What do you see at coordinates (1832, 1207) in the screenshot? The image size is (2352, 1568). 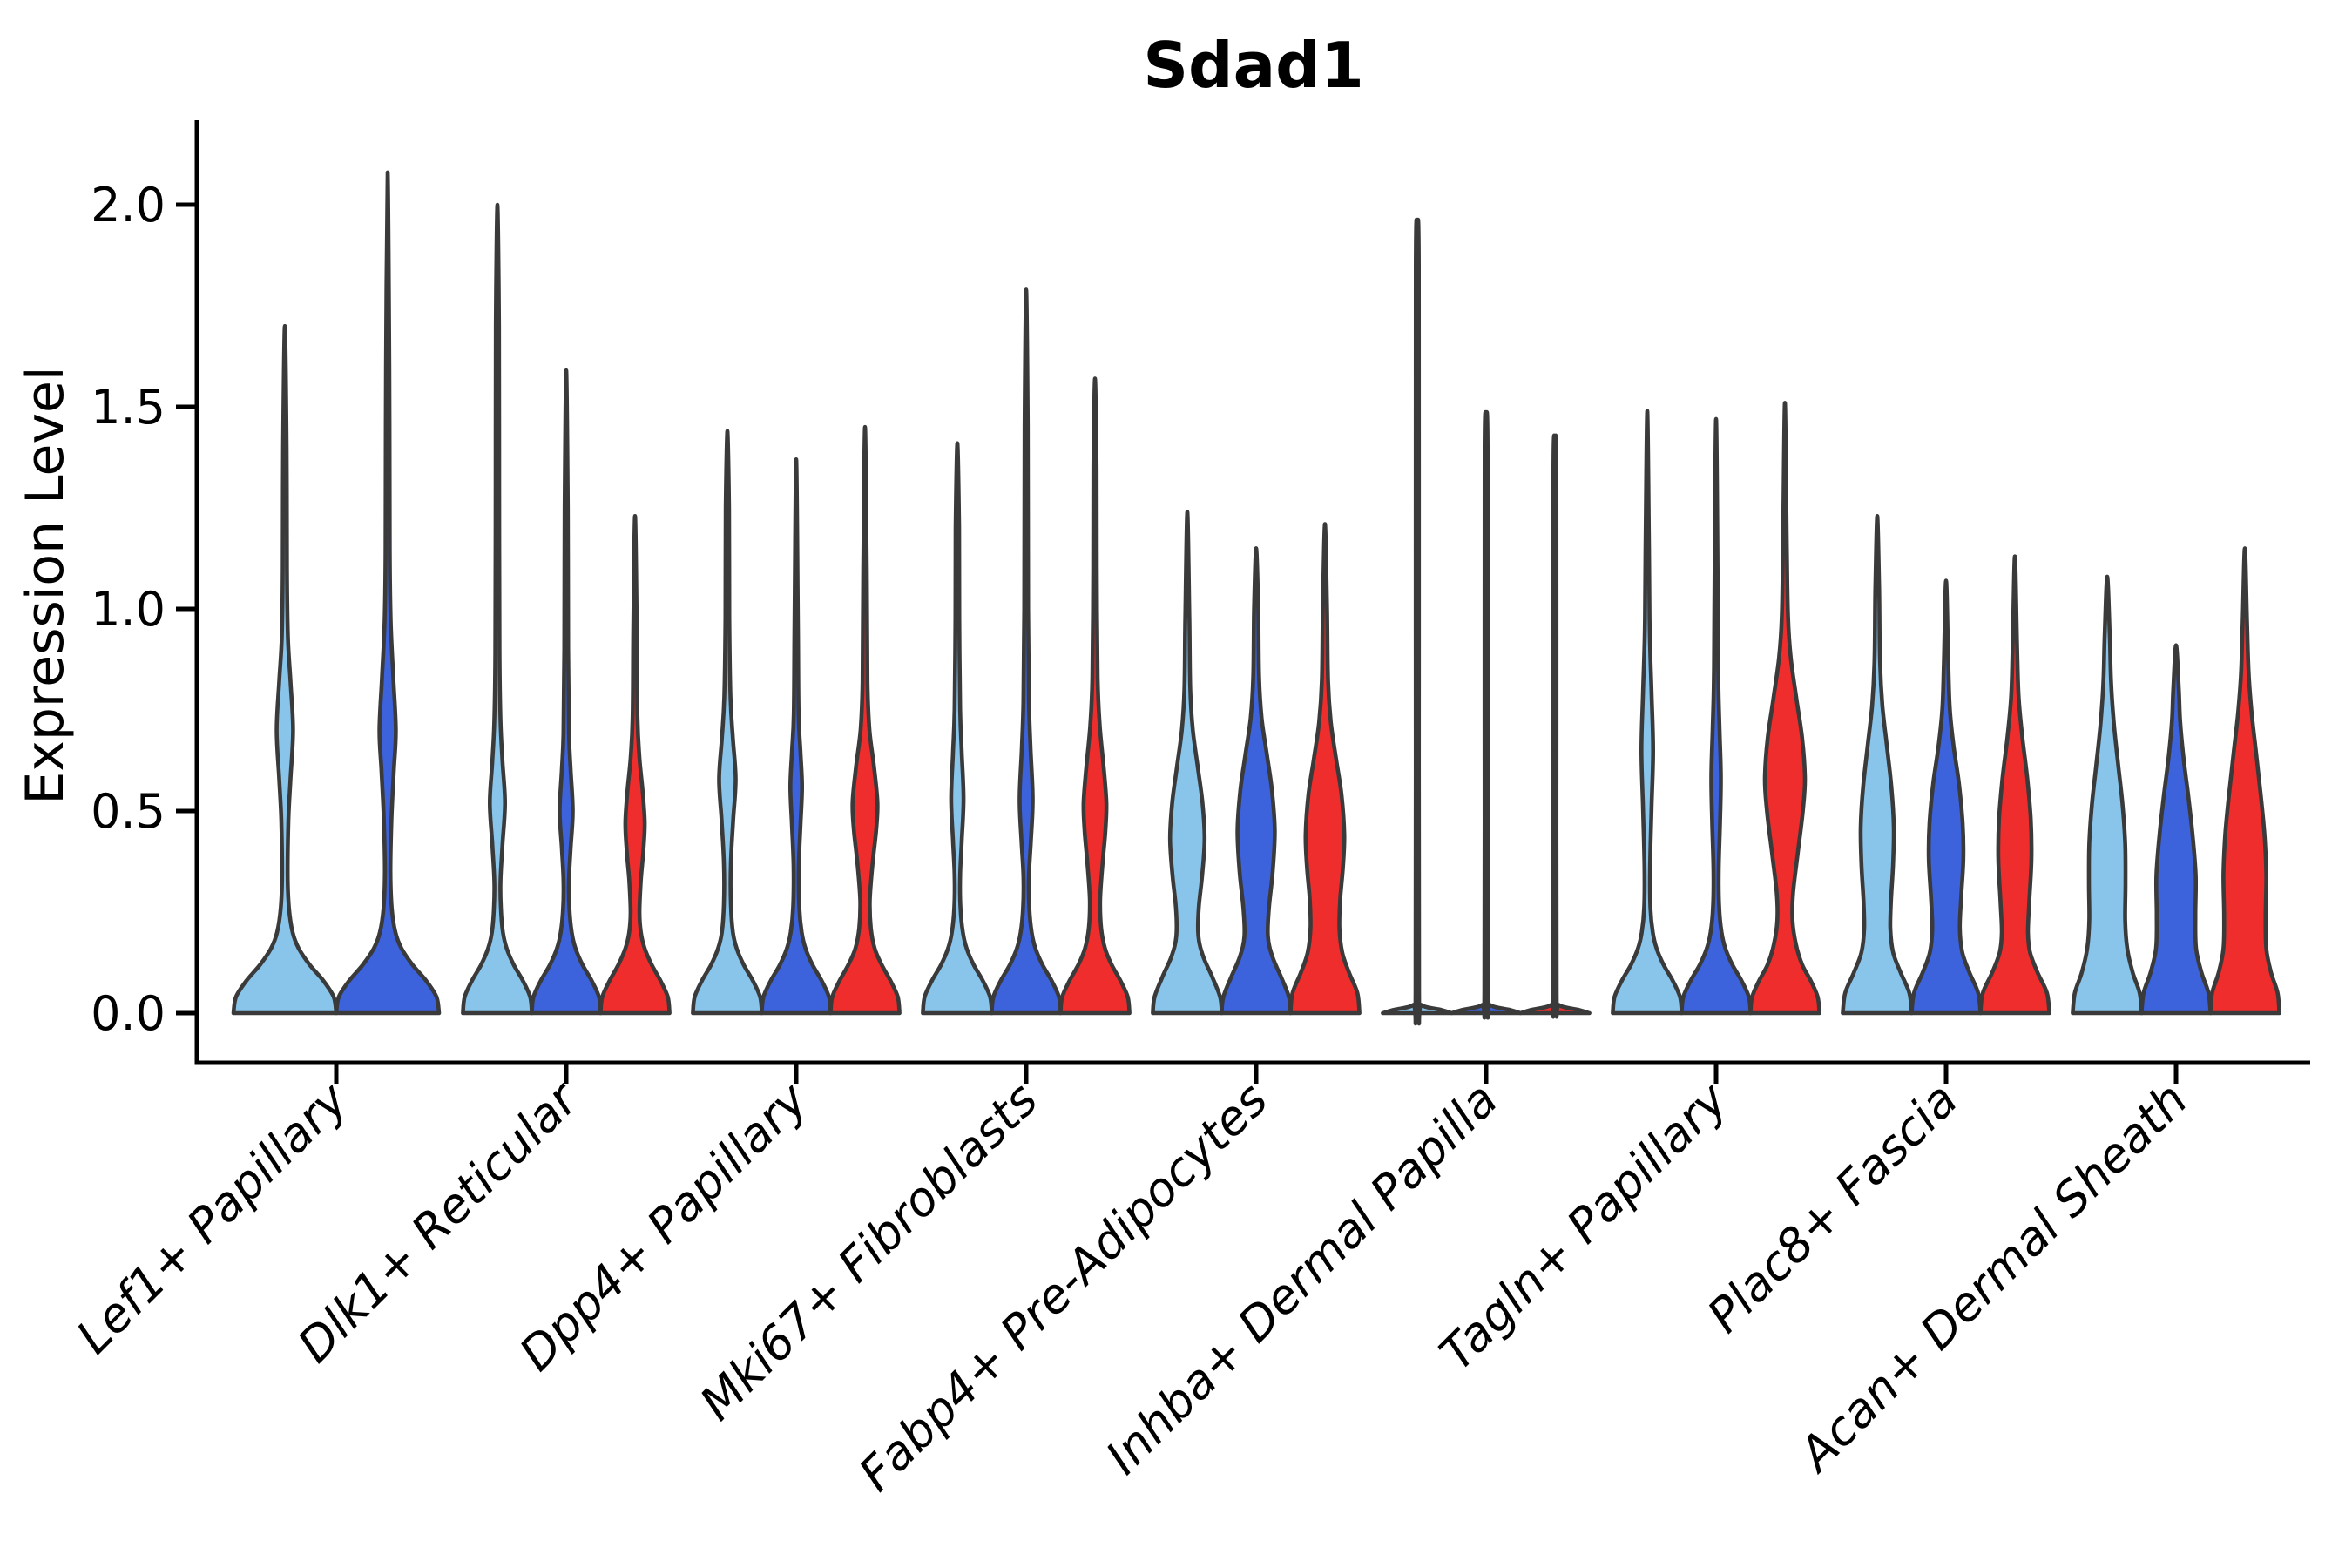 I see `x-tick-label: Plac8+ Fascia` at bounding box center [1832, 1207].